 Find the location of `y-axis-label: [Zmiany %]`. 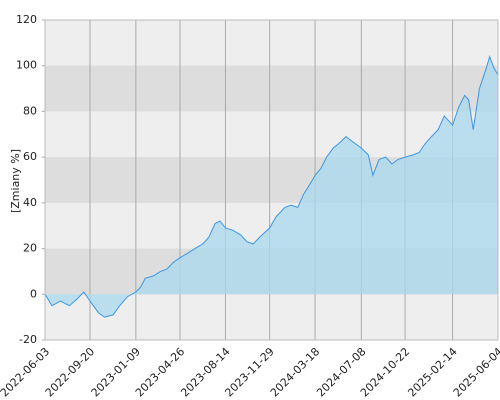

y-axis-label: [Zmiany %] is located at coordinates (15, 181).